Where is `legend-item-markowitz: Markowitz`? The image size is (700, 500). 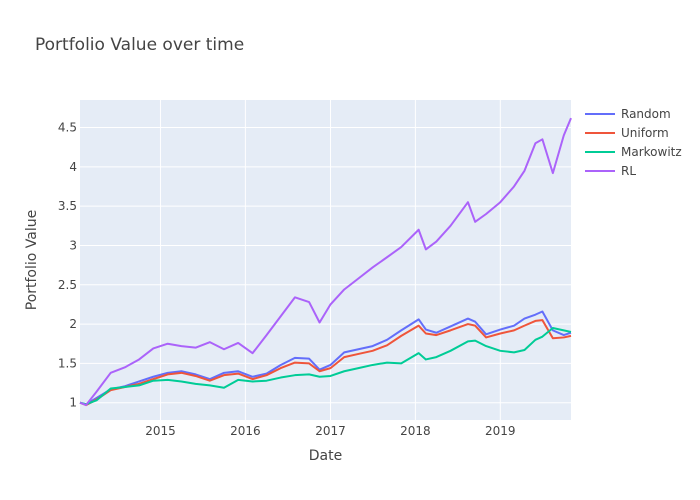
legend-item-markowitz: Markowitz is located at coordinates (633, 152).